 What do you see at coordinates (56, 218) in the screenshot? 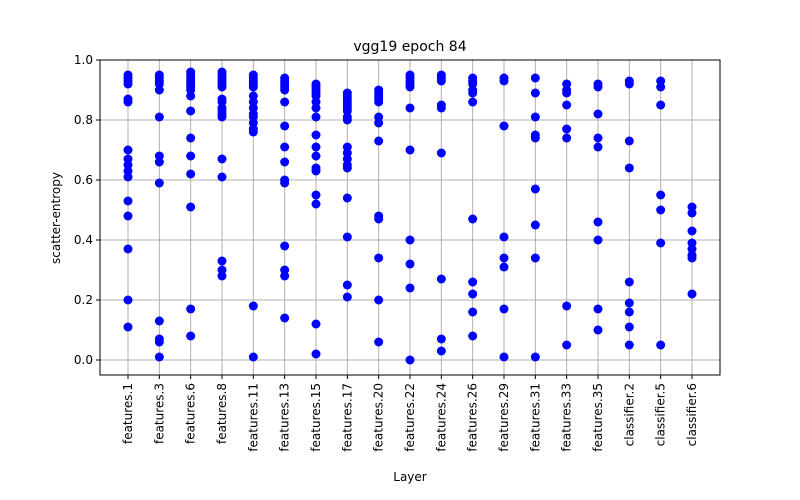
I see `y-axis-label: scatter-entropy` at bounding box center [56, 218].